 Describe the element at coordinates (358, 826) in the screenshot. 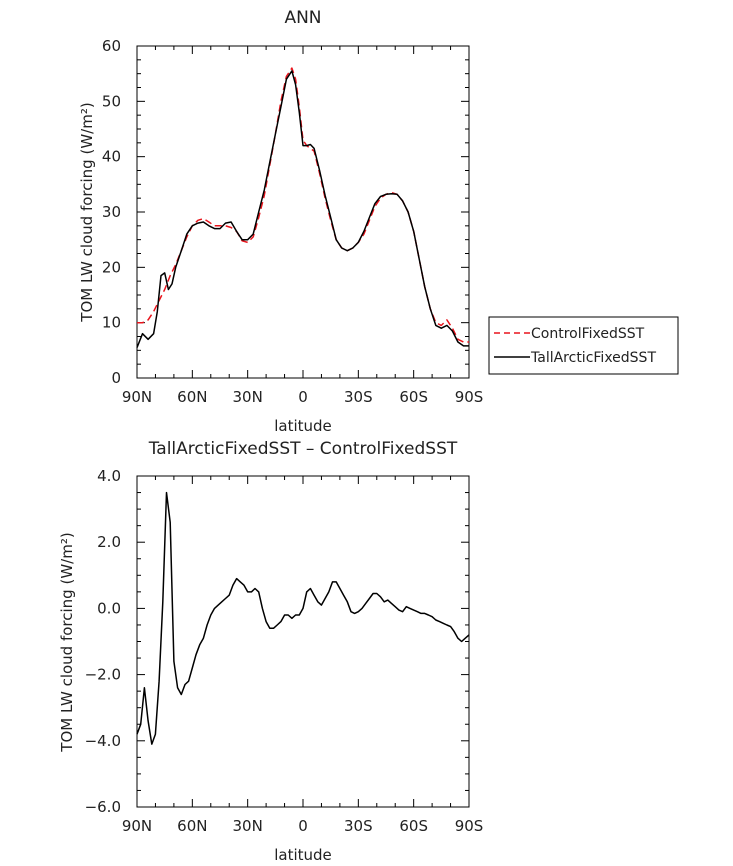

I see `bottom-x-tick-label: 30S` at that location.